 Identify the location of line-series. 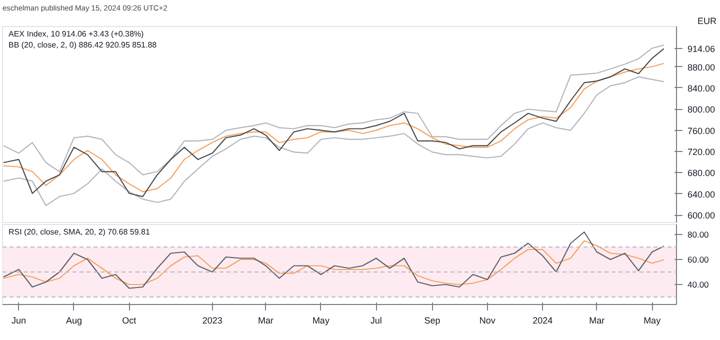
(333, 263).